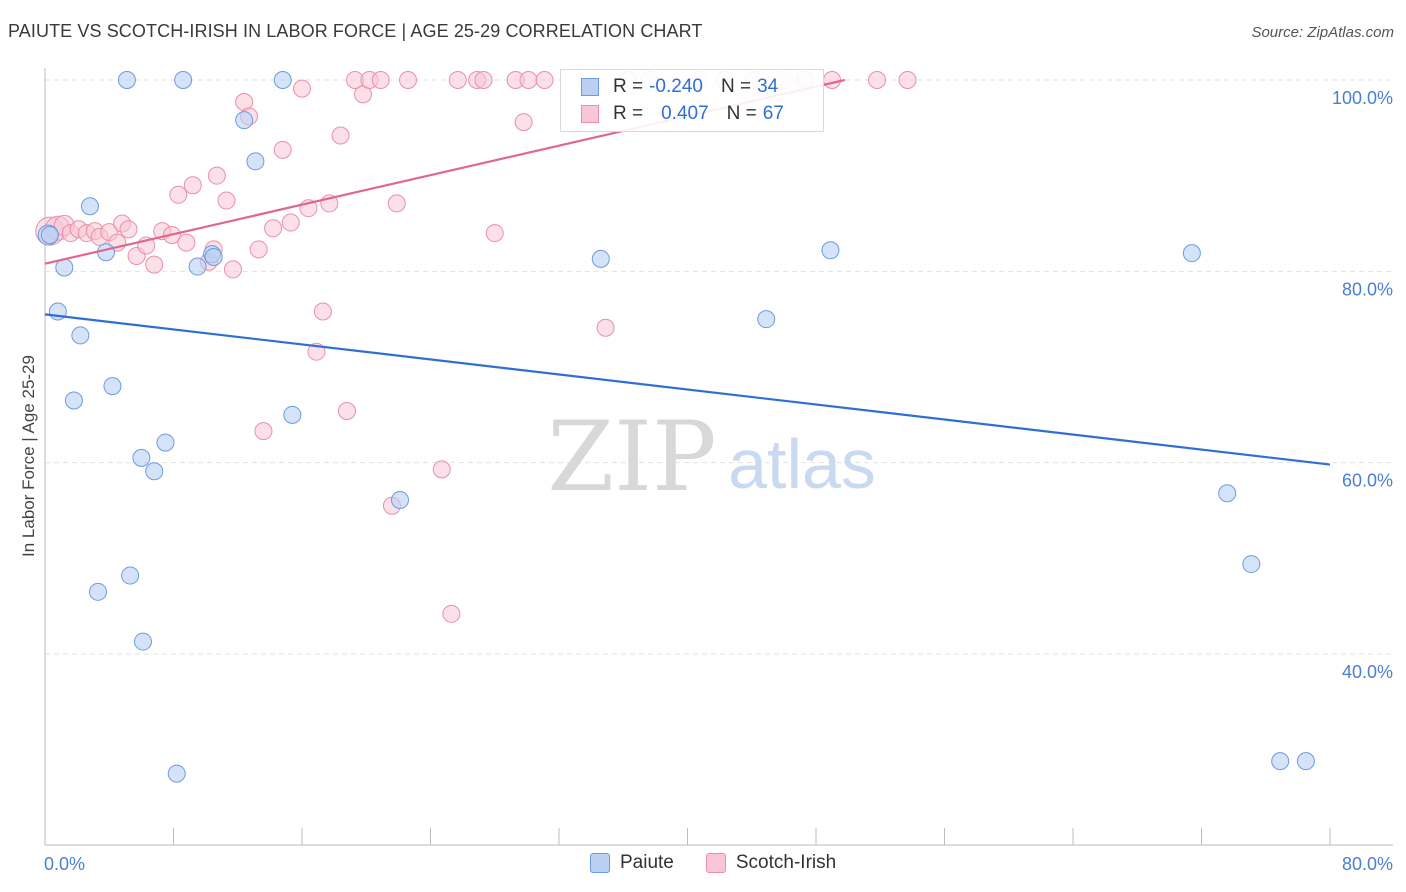 This screenshot has height=892, width=1406. I want to click on paiute-n-label: N =, so click(736, 86).